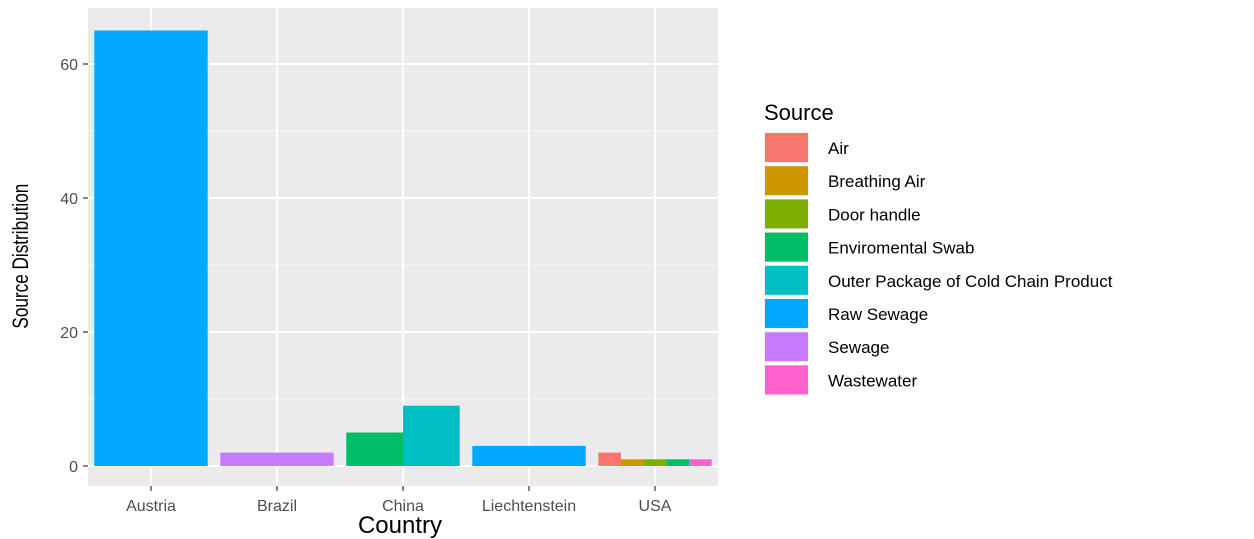  What do you see at coordinates (277, 506) in the screenshot?
I see `x-tick-label: Brazil` at bounding box center [277, 506].